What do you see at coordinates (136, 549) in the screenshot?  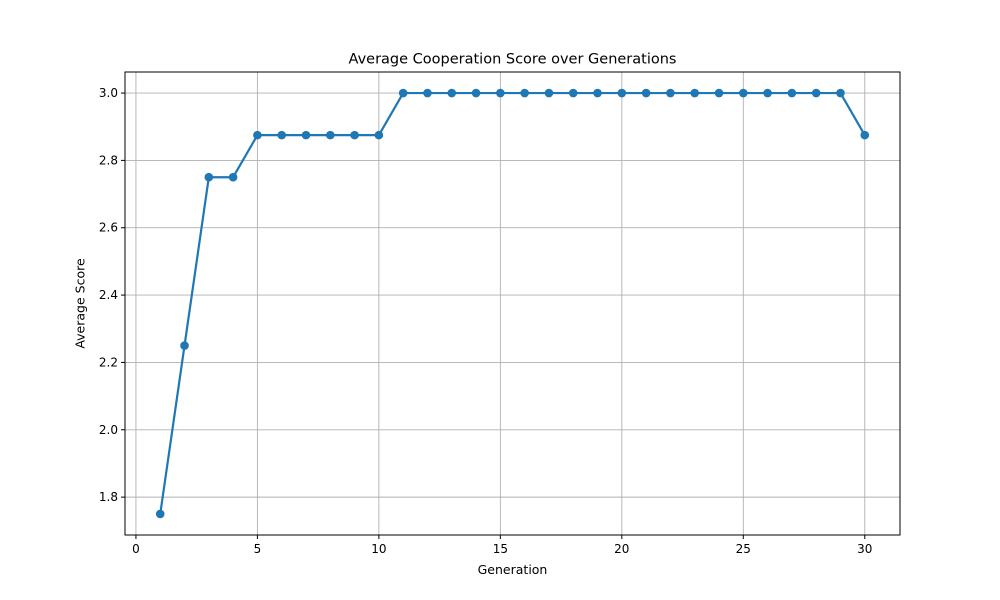 I see `x-tick-label: 0` at bounding box center [136, 549].